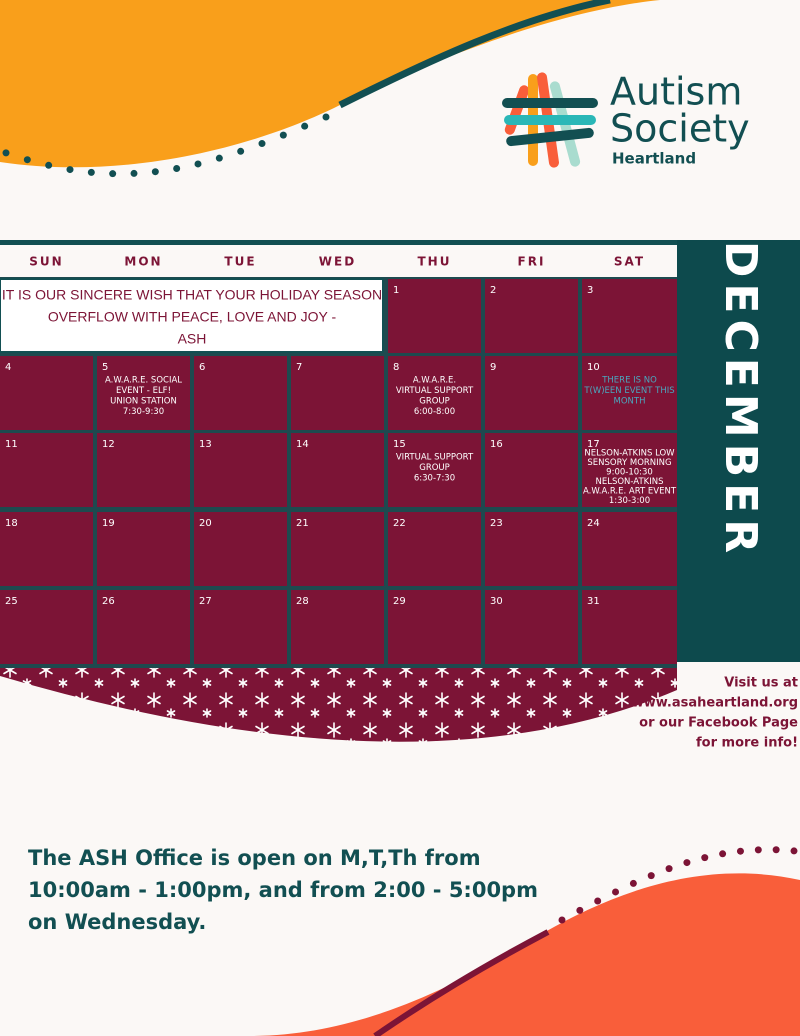  I want to click on weekday: FRI, so click(532, 262).